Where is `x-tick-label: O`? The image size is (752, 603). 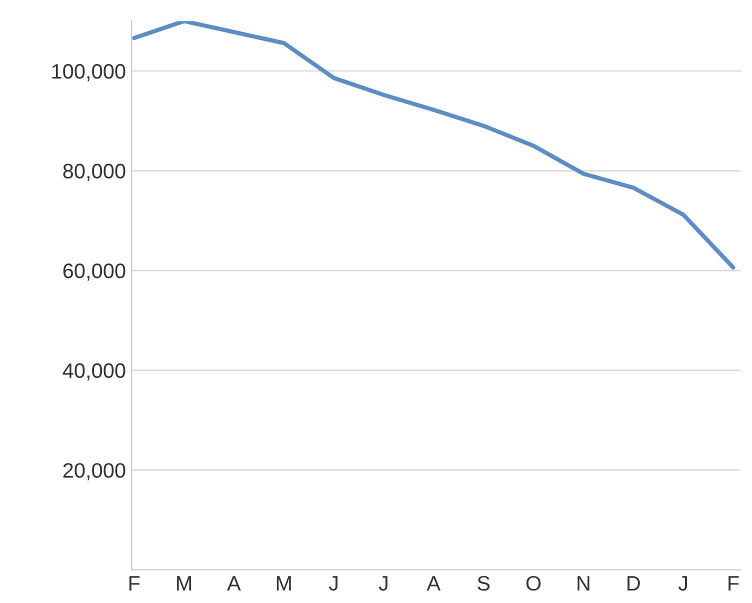
x-tick-label: O is located at coordinates (533, 583).